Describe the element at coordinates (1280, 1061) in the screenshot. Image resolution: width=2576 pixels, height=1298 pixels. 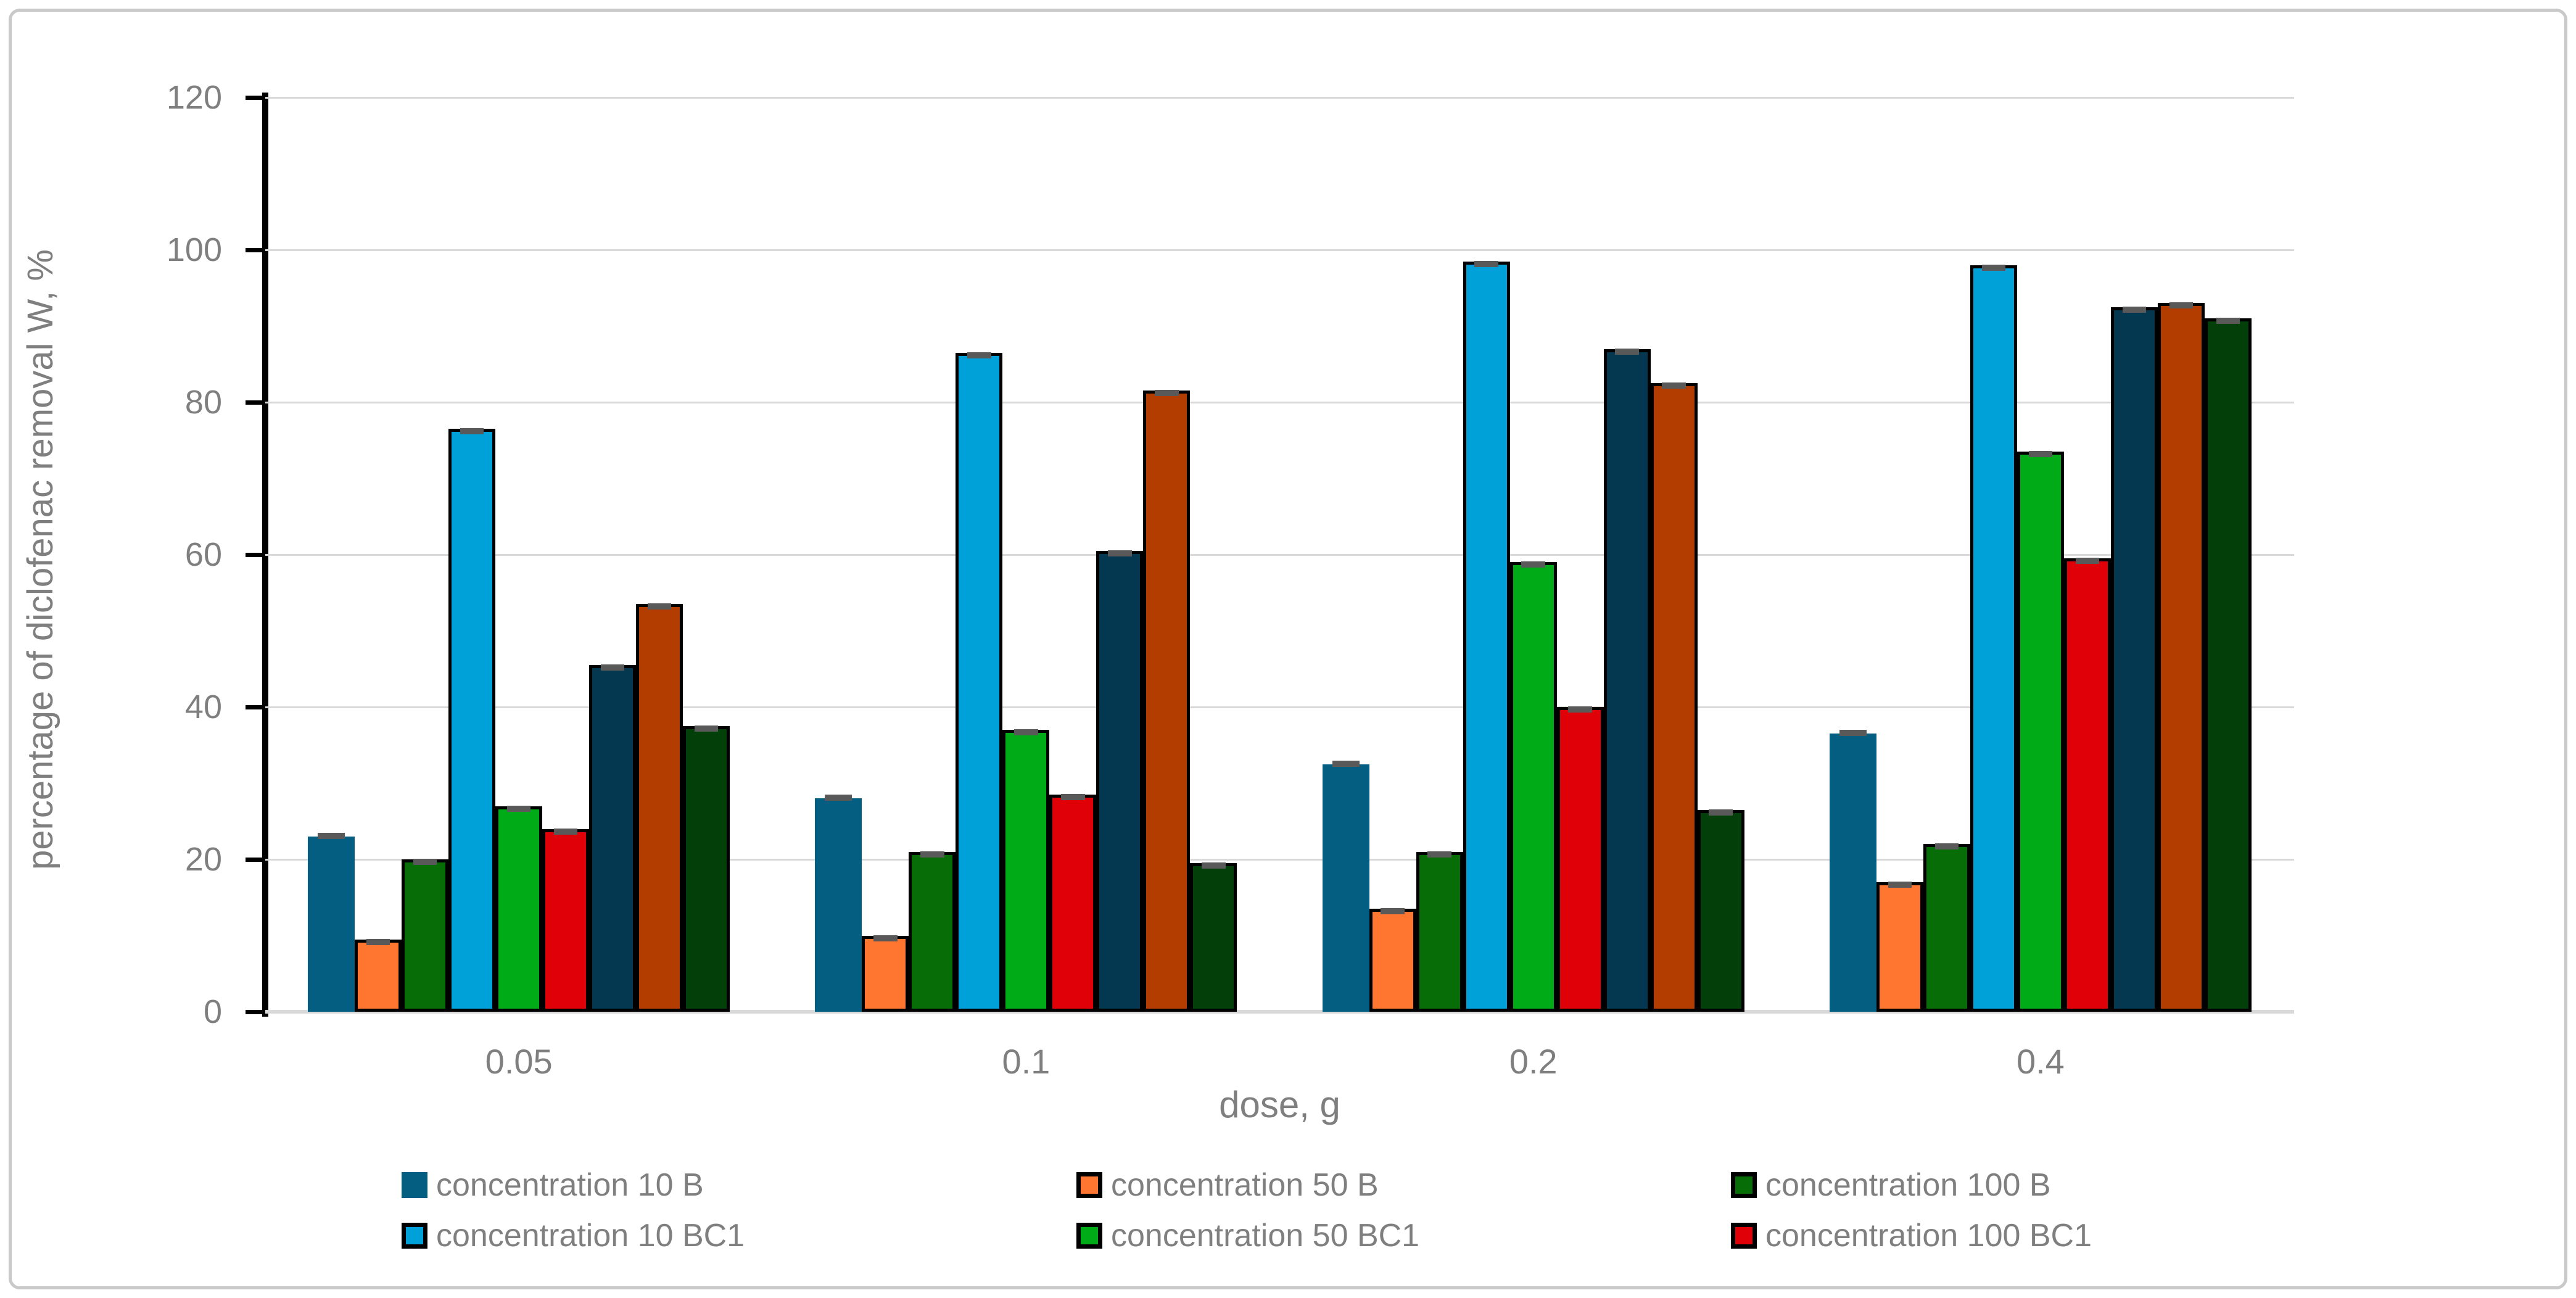
I see `x-axis-category-labels: 0.05 0.1 0.2 0.4` at that location.